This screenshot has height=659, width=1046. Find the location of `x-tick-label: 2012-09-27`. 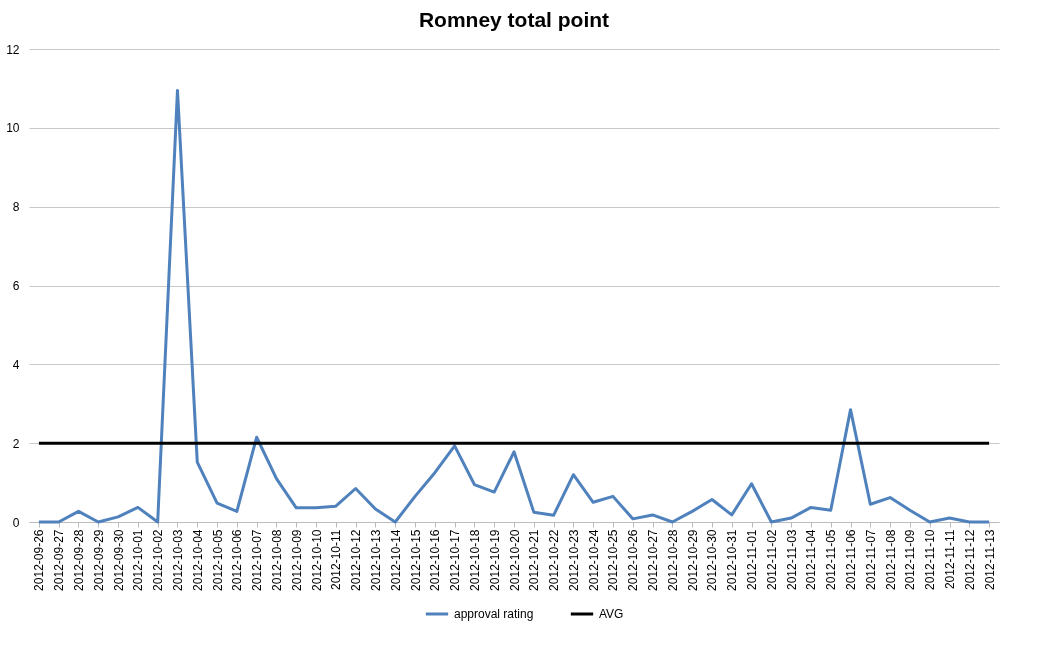

x-tick-label: 2012-09-27 is located at coordinates (59, 560).